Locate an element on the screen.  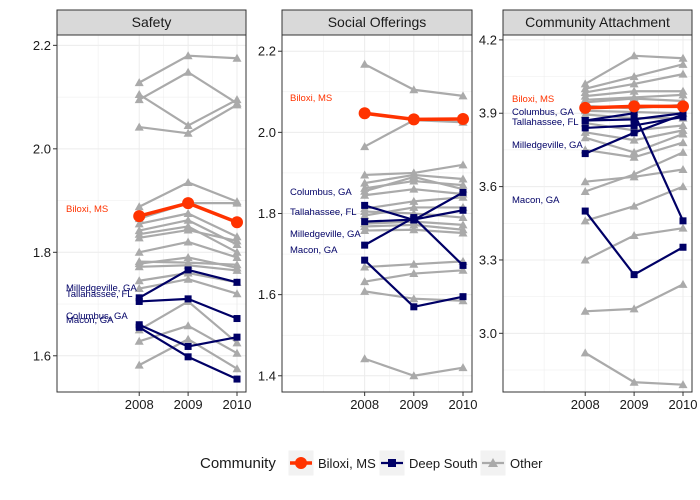
legend-title: Community is located at coordinates (238, 463).